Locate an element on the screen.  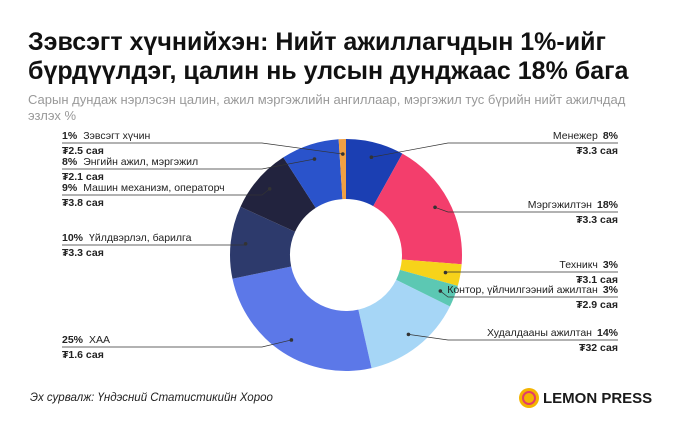
category-label: Менежер is located at coordinates (575, 136).